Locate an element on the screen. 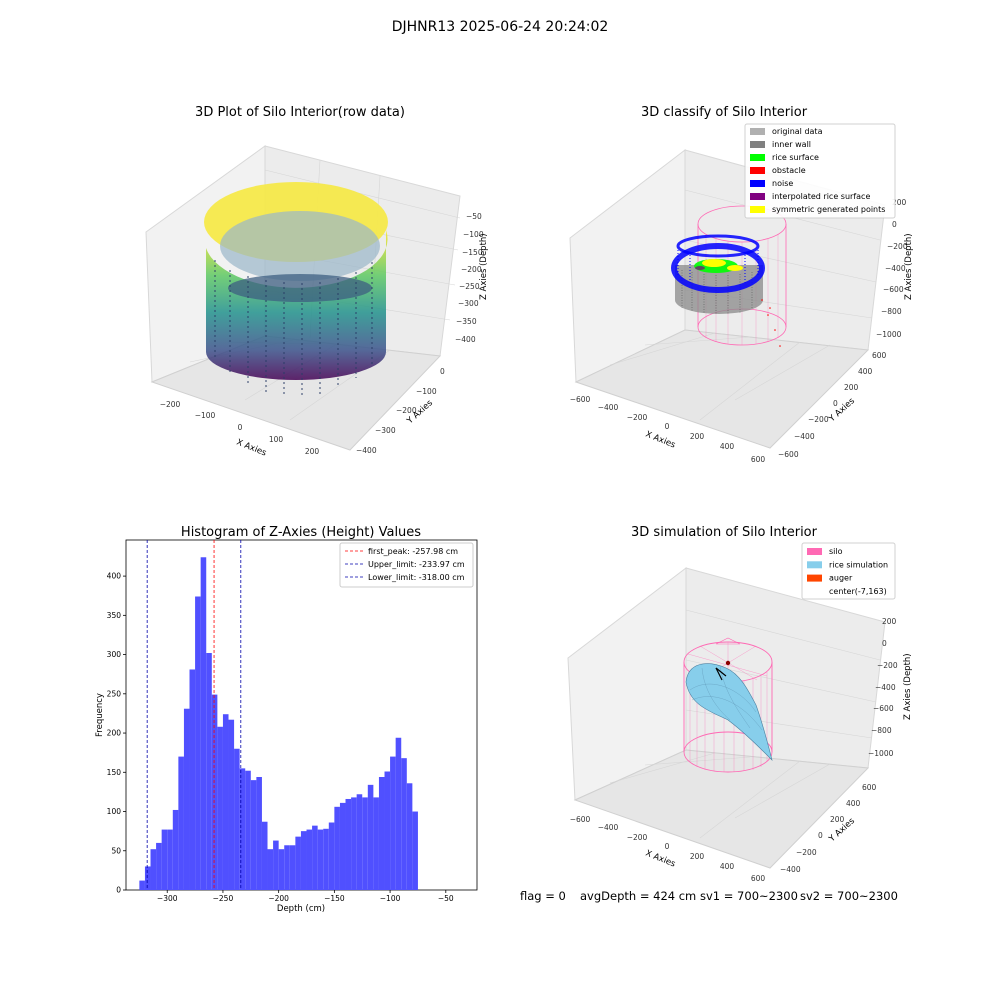 The image size is (1000, 1000). legend-label: noise is located at coordinates (782, 183).